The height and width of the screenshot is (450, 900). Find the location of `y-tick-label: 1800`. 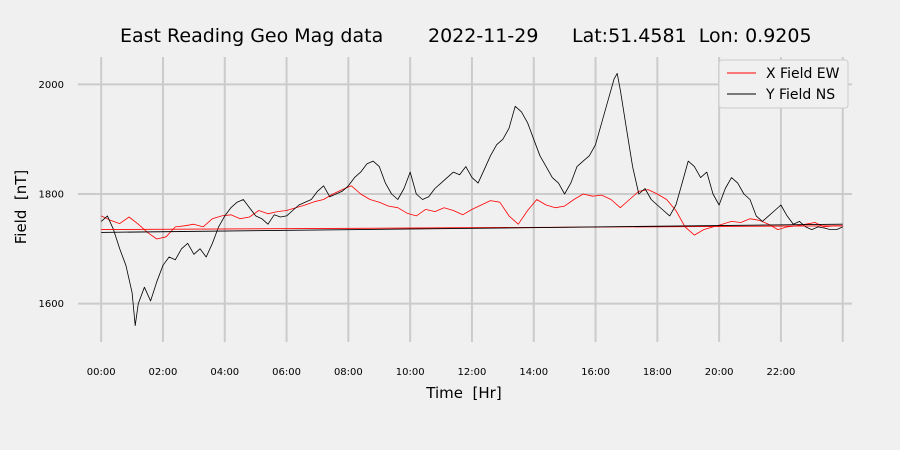

y-tick-label: 1800 is located at coordinates (51, 195).